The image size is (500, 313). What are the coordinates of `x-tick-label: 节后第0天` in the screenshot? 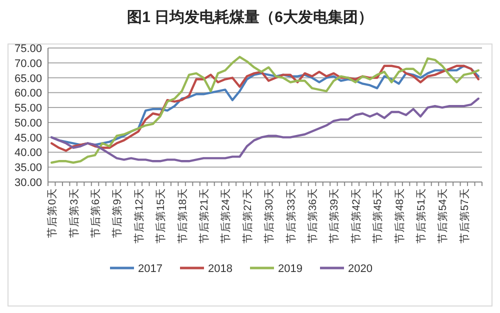 It's located at (52, 213).